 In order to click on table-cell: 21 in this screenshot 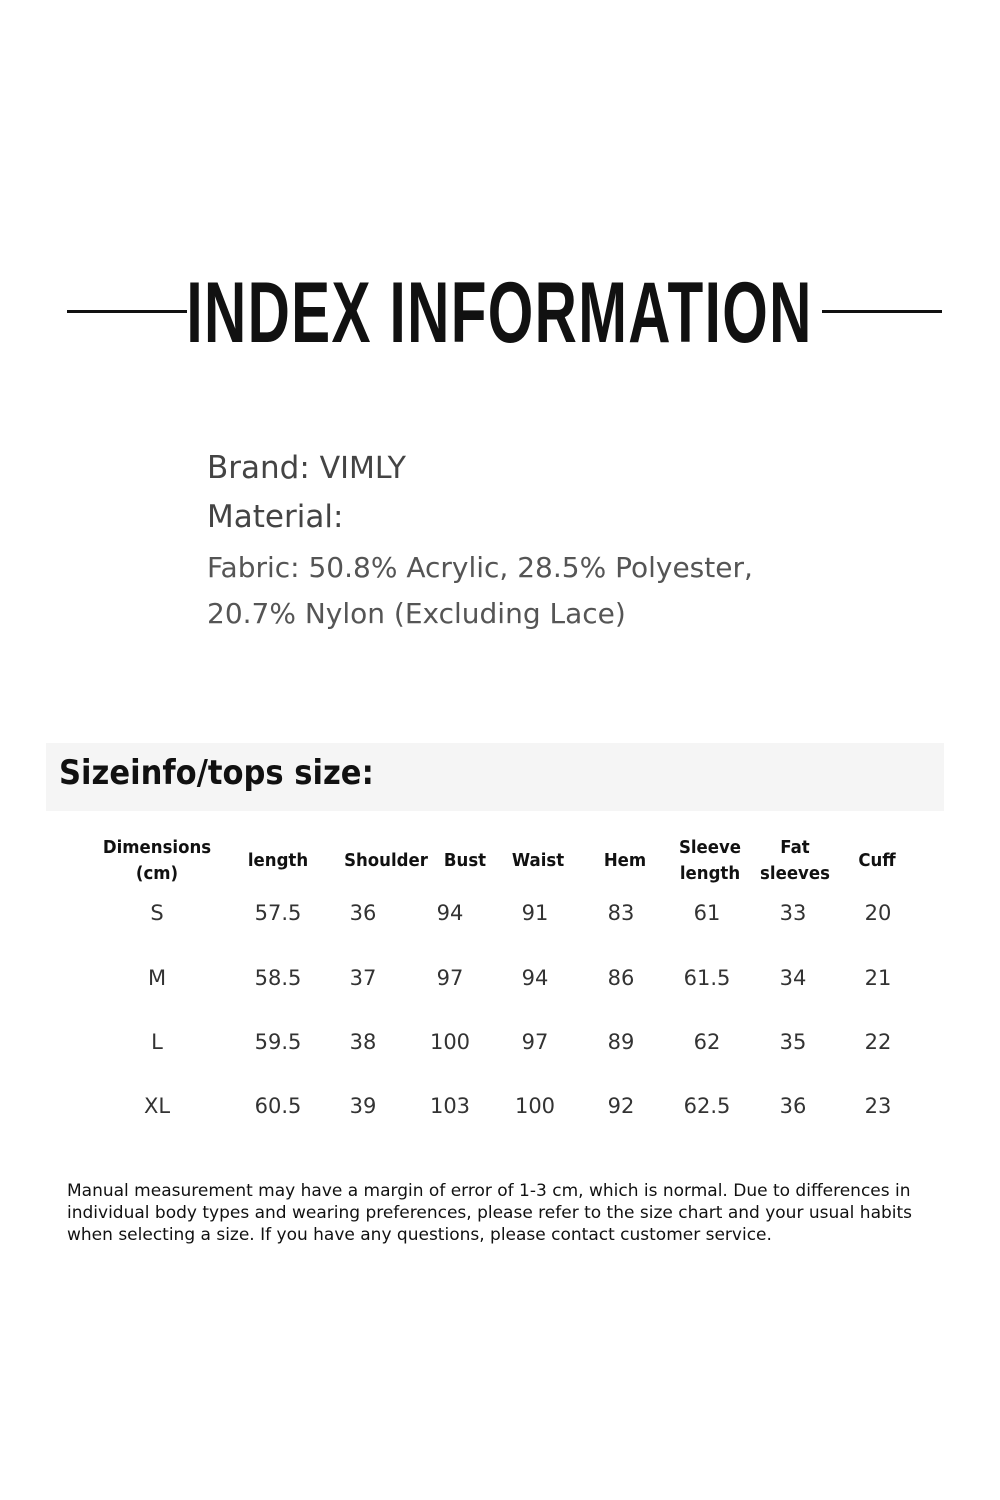, I will do `click(878, 978)`.